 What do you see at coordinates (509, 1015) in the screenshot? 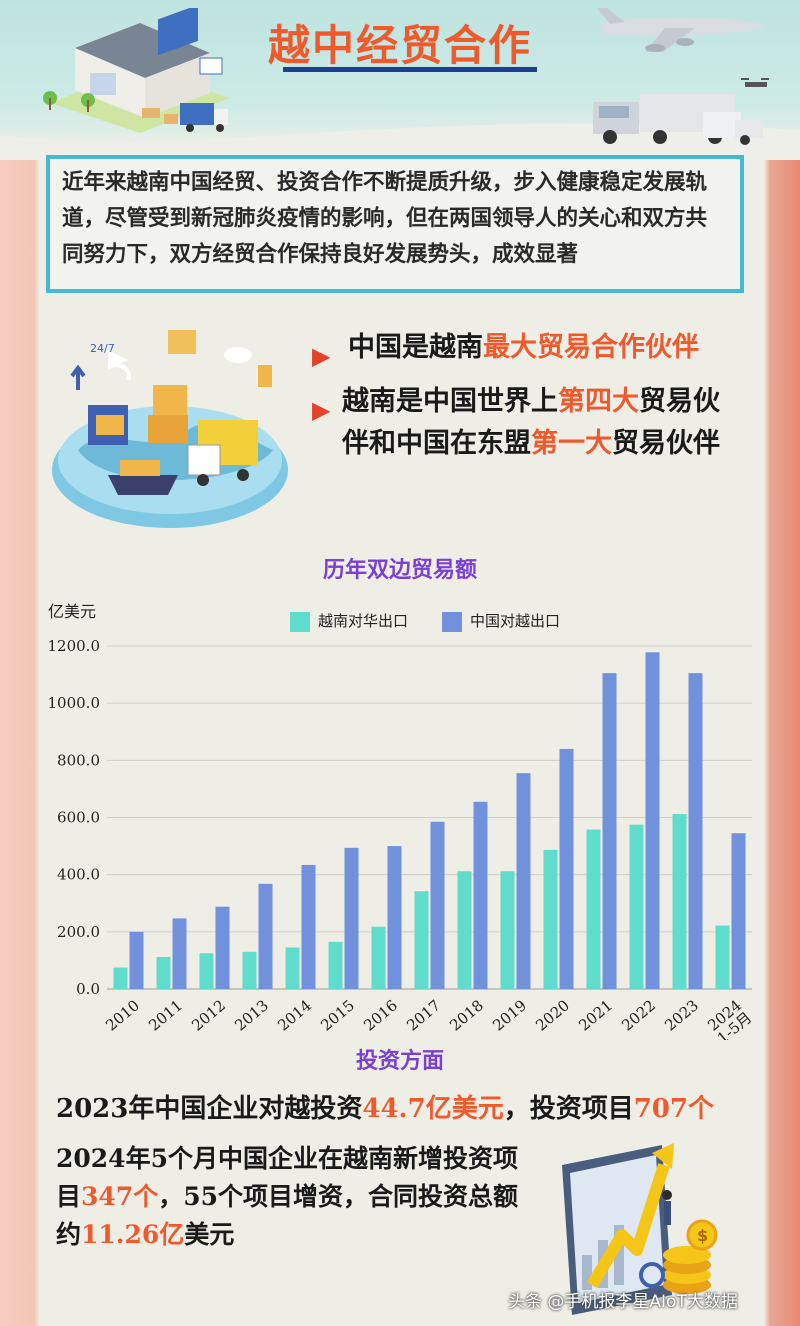
I see `x-tick-label: 2019` at bounding box center [509, 1015].